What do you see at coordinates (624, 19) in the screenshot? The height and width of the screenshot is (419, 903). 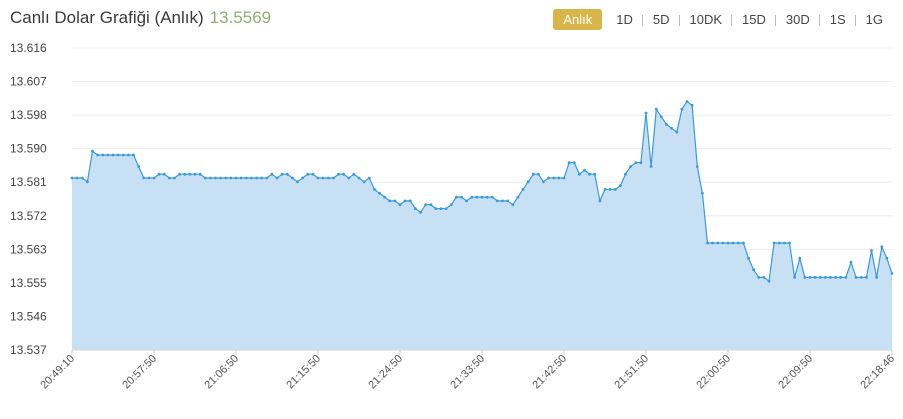 I see `tab-1d: 1D` at bounding box center [624, 19].